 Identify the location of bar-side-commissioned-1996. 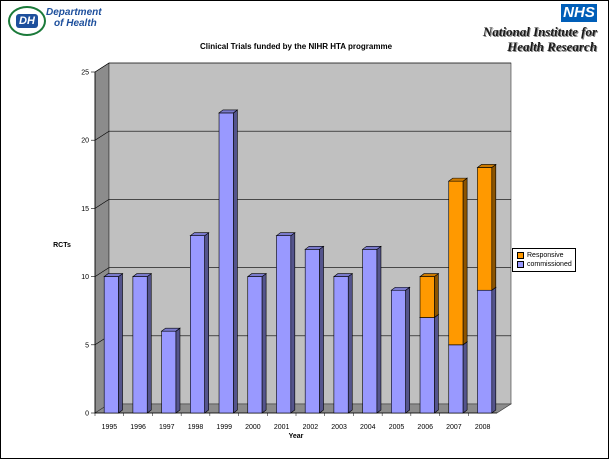
(149, 343).